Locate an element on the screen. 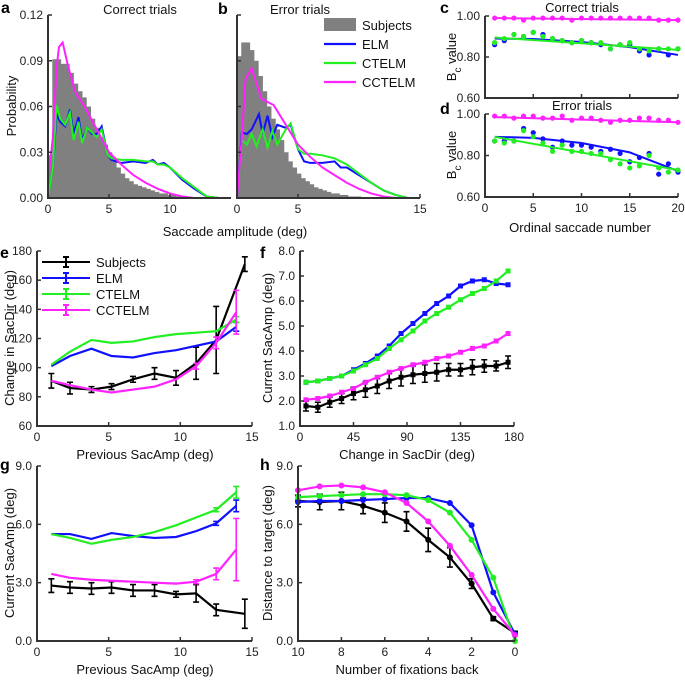 Image resolution: width=685 pixels, height=683 pixels. y-tick-label: 0.03 is located at coordinates (32, 152).